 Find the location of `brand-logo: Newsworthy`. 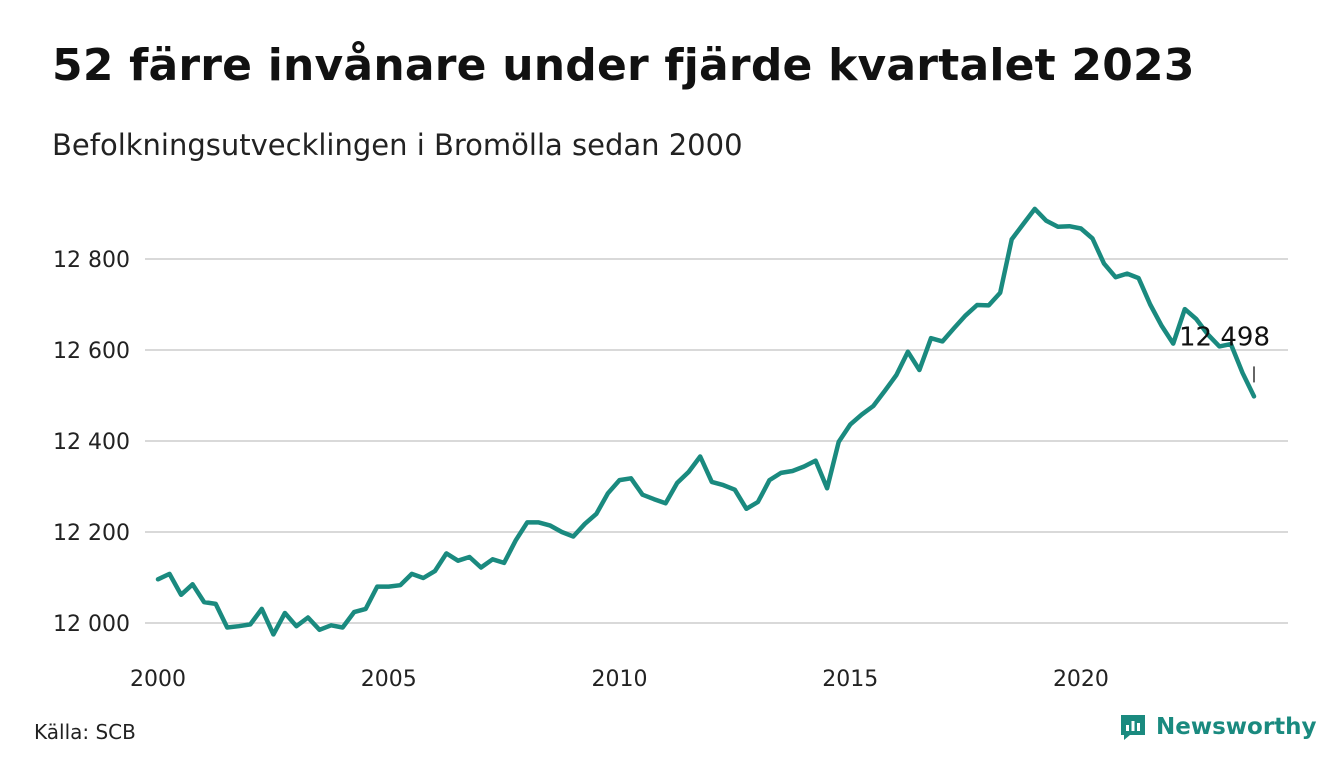

brand-logo: Newsworthy is located at coordinates (1217, 727).